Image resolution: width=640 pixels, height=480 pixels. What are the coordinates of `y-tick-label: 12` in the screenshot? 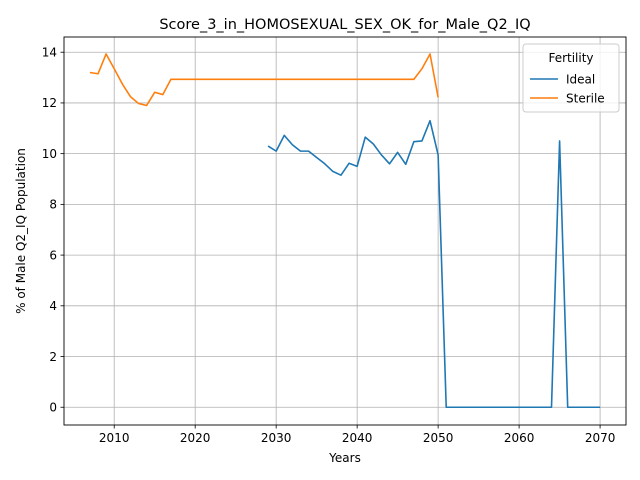 It's located at (49, 103).